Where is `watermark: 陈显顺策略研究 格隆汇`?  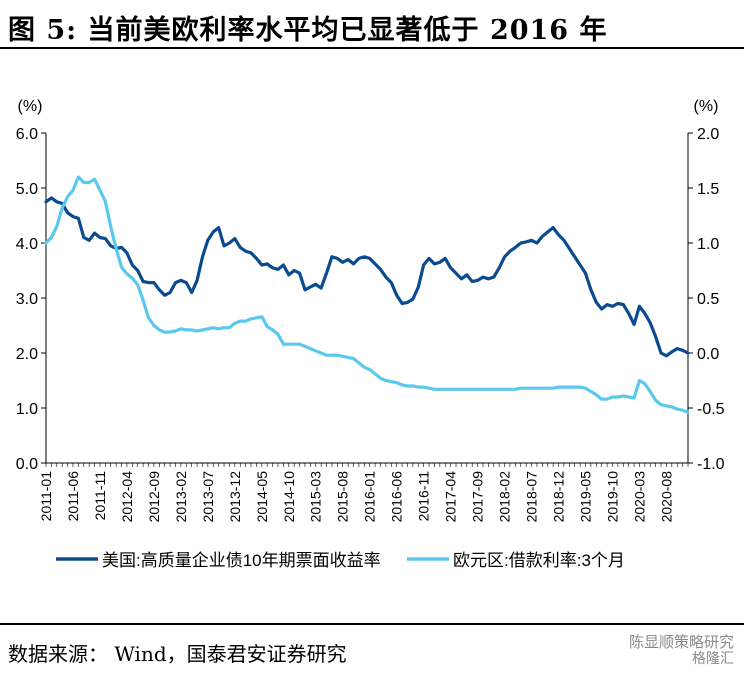 watermark: 陈显顺策略研究 格隆汇 is located at coordinates (681, 651).